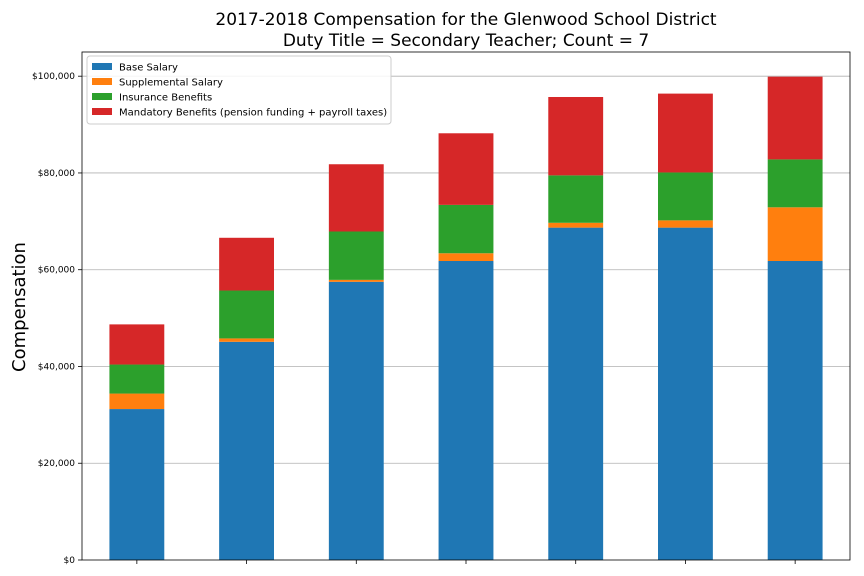 Image resolution: width=864 pixels, height=576 pixels. I want to click on y-axis-label: Compensation, so click(19, 307).